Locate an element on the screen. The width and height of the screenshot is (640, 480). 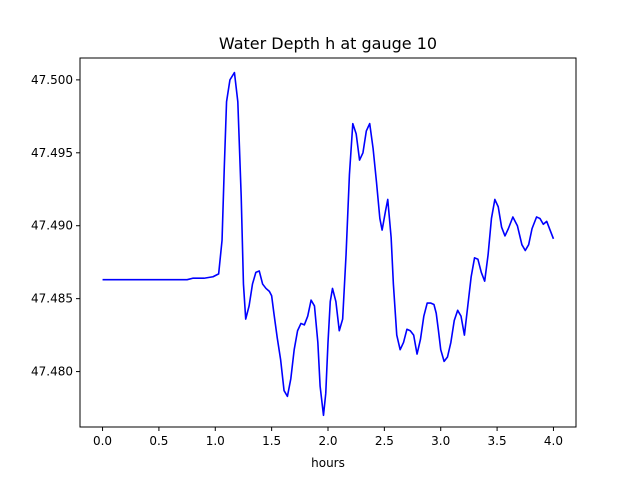
x-tick-label: 2.5 is located at coordinates (384, 441).